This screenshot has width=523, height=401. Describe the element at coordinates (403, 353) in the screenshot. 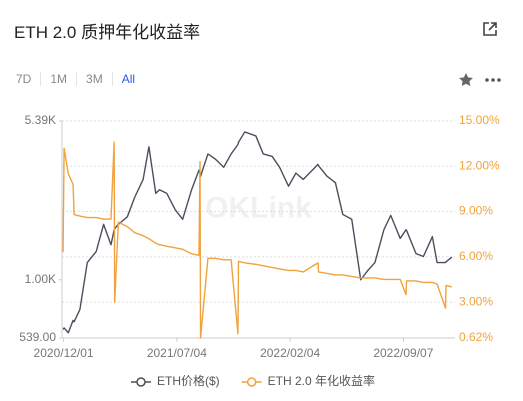

I see `x-tick-label: 2022/09/07` at that location.